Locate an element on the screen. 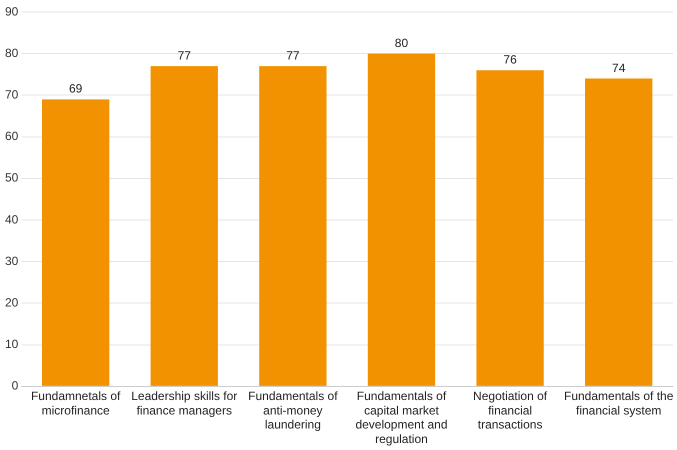 The image size is (677, 450). y-tick-label: 40 is located at coordinates (11, 219).